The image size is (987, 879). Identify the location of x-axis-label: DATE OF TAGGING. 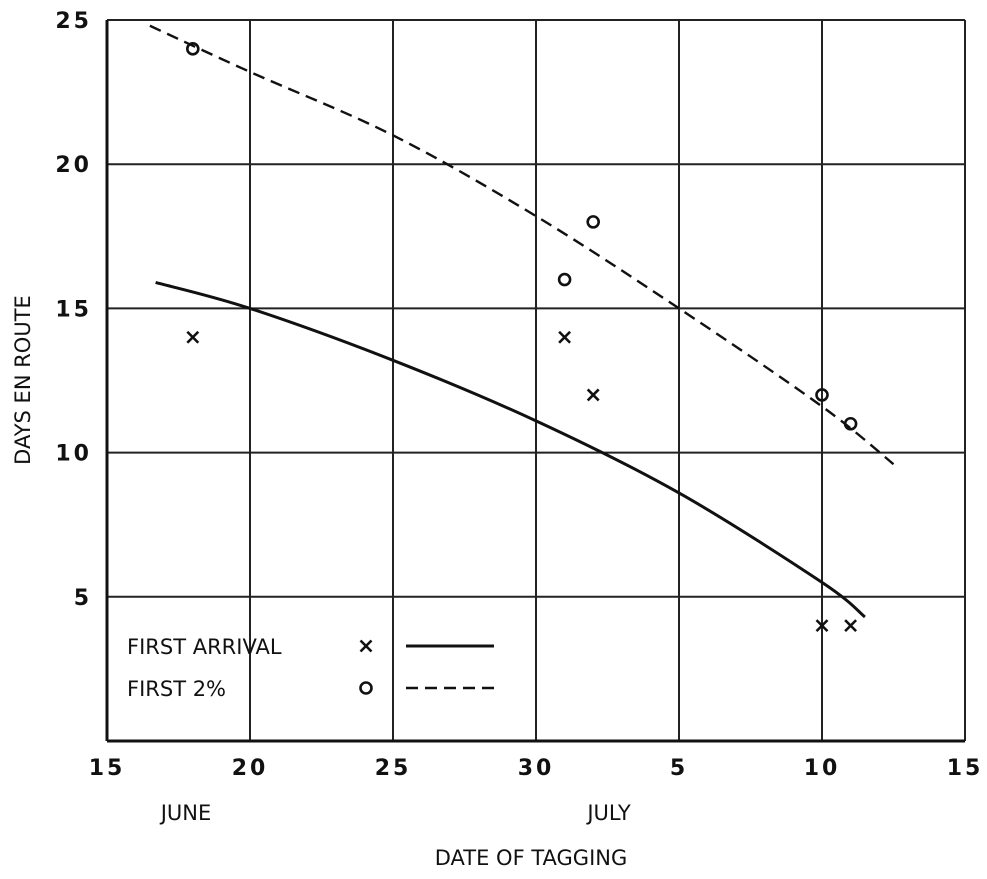
(531, 858).